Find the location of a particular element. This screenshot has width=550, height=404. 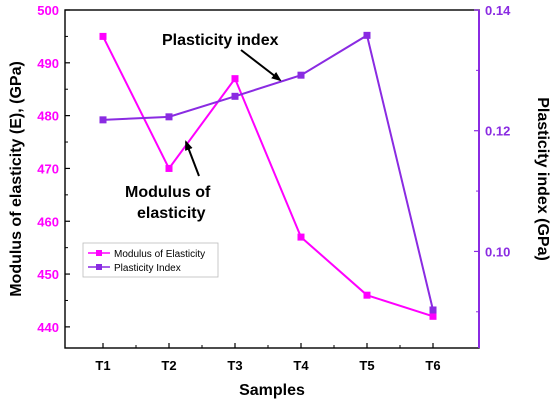

legend-label-modulus: Modulus of Elasticity is located at coordinates (159, 254).